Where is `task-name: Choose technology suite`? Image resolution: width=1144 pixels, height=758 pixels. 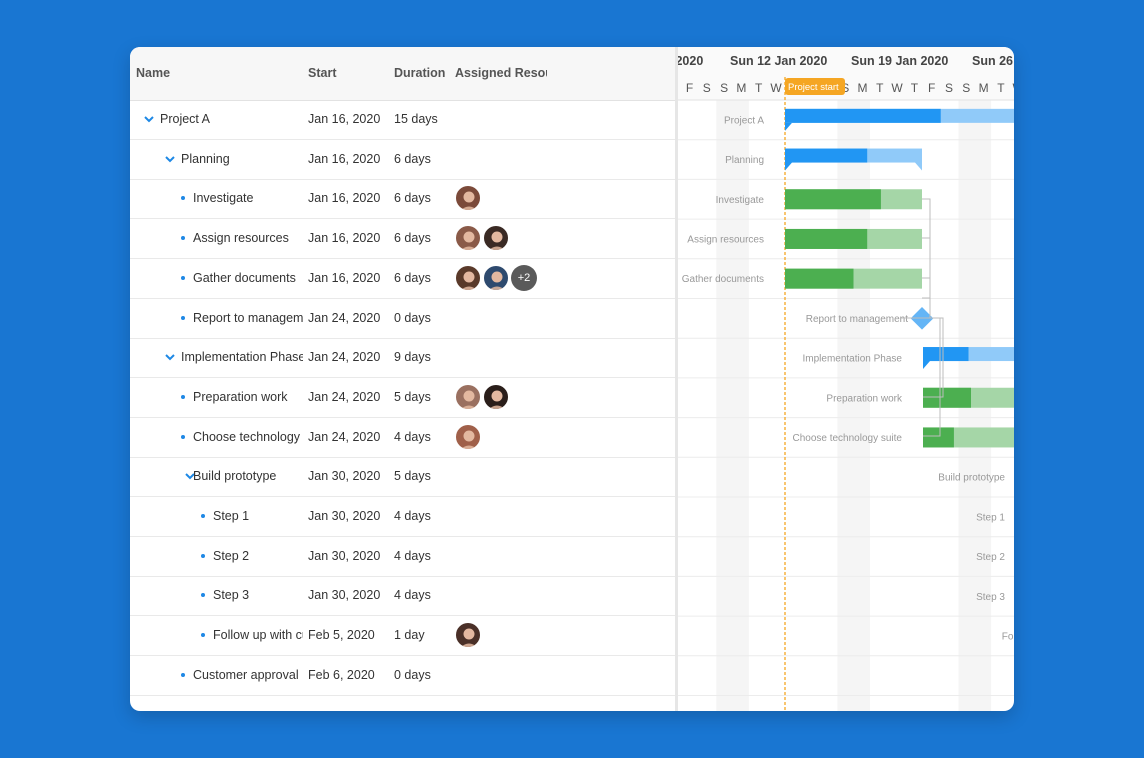 task-name: Choose technology suite is located at coordinates (248, 436).